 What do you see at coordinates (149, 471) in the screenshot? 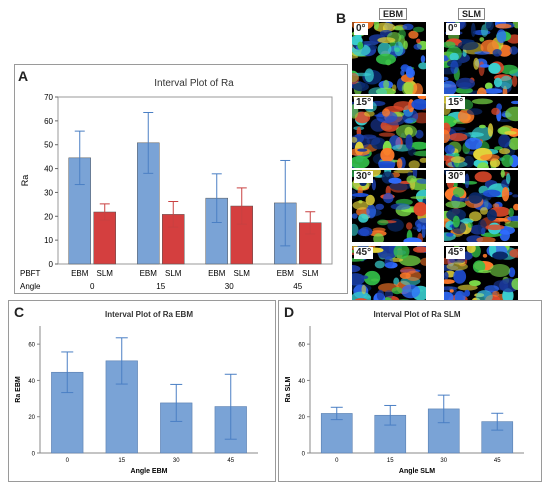
I see `chart-c-xlabel: Angle EBM` at bounding box center [149, 471].